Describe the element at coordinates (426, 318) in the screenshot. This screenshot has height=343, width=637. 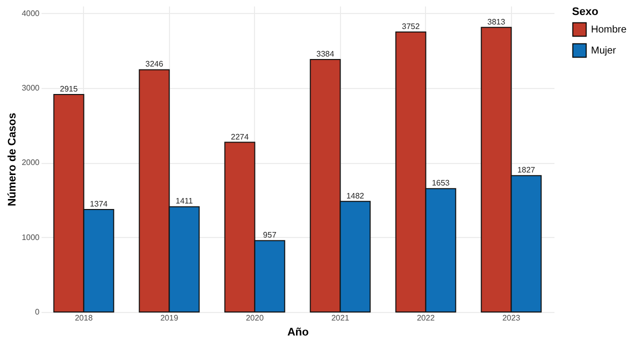
I see `x-tick-label: 2022` at that location.